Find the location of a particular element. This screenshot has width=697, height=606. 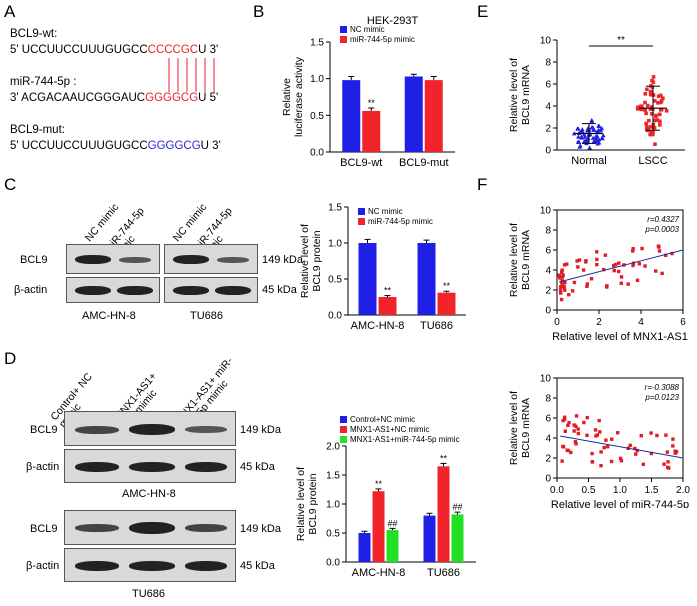

mut-prefix: 5' UCCUUCCUUUGUGCC is located at coordinates (79, 146).